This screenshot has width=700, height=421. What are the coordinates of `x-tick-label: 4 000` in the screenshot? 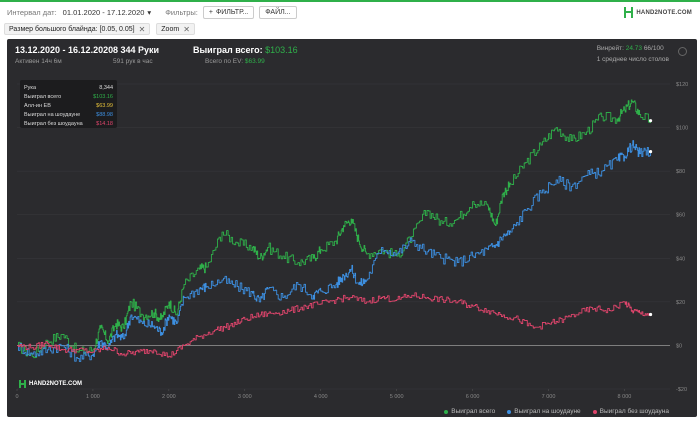 It's located at (321, 397).